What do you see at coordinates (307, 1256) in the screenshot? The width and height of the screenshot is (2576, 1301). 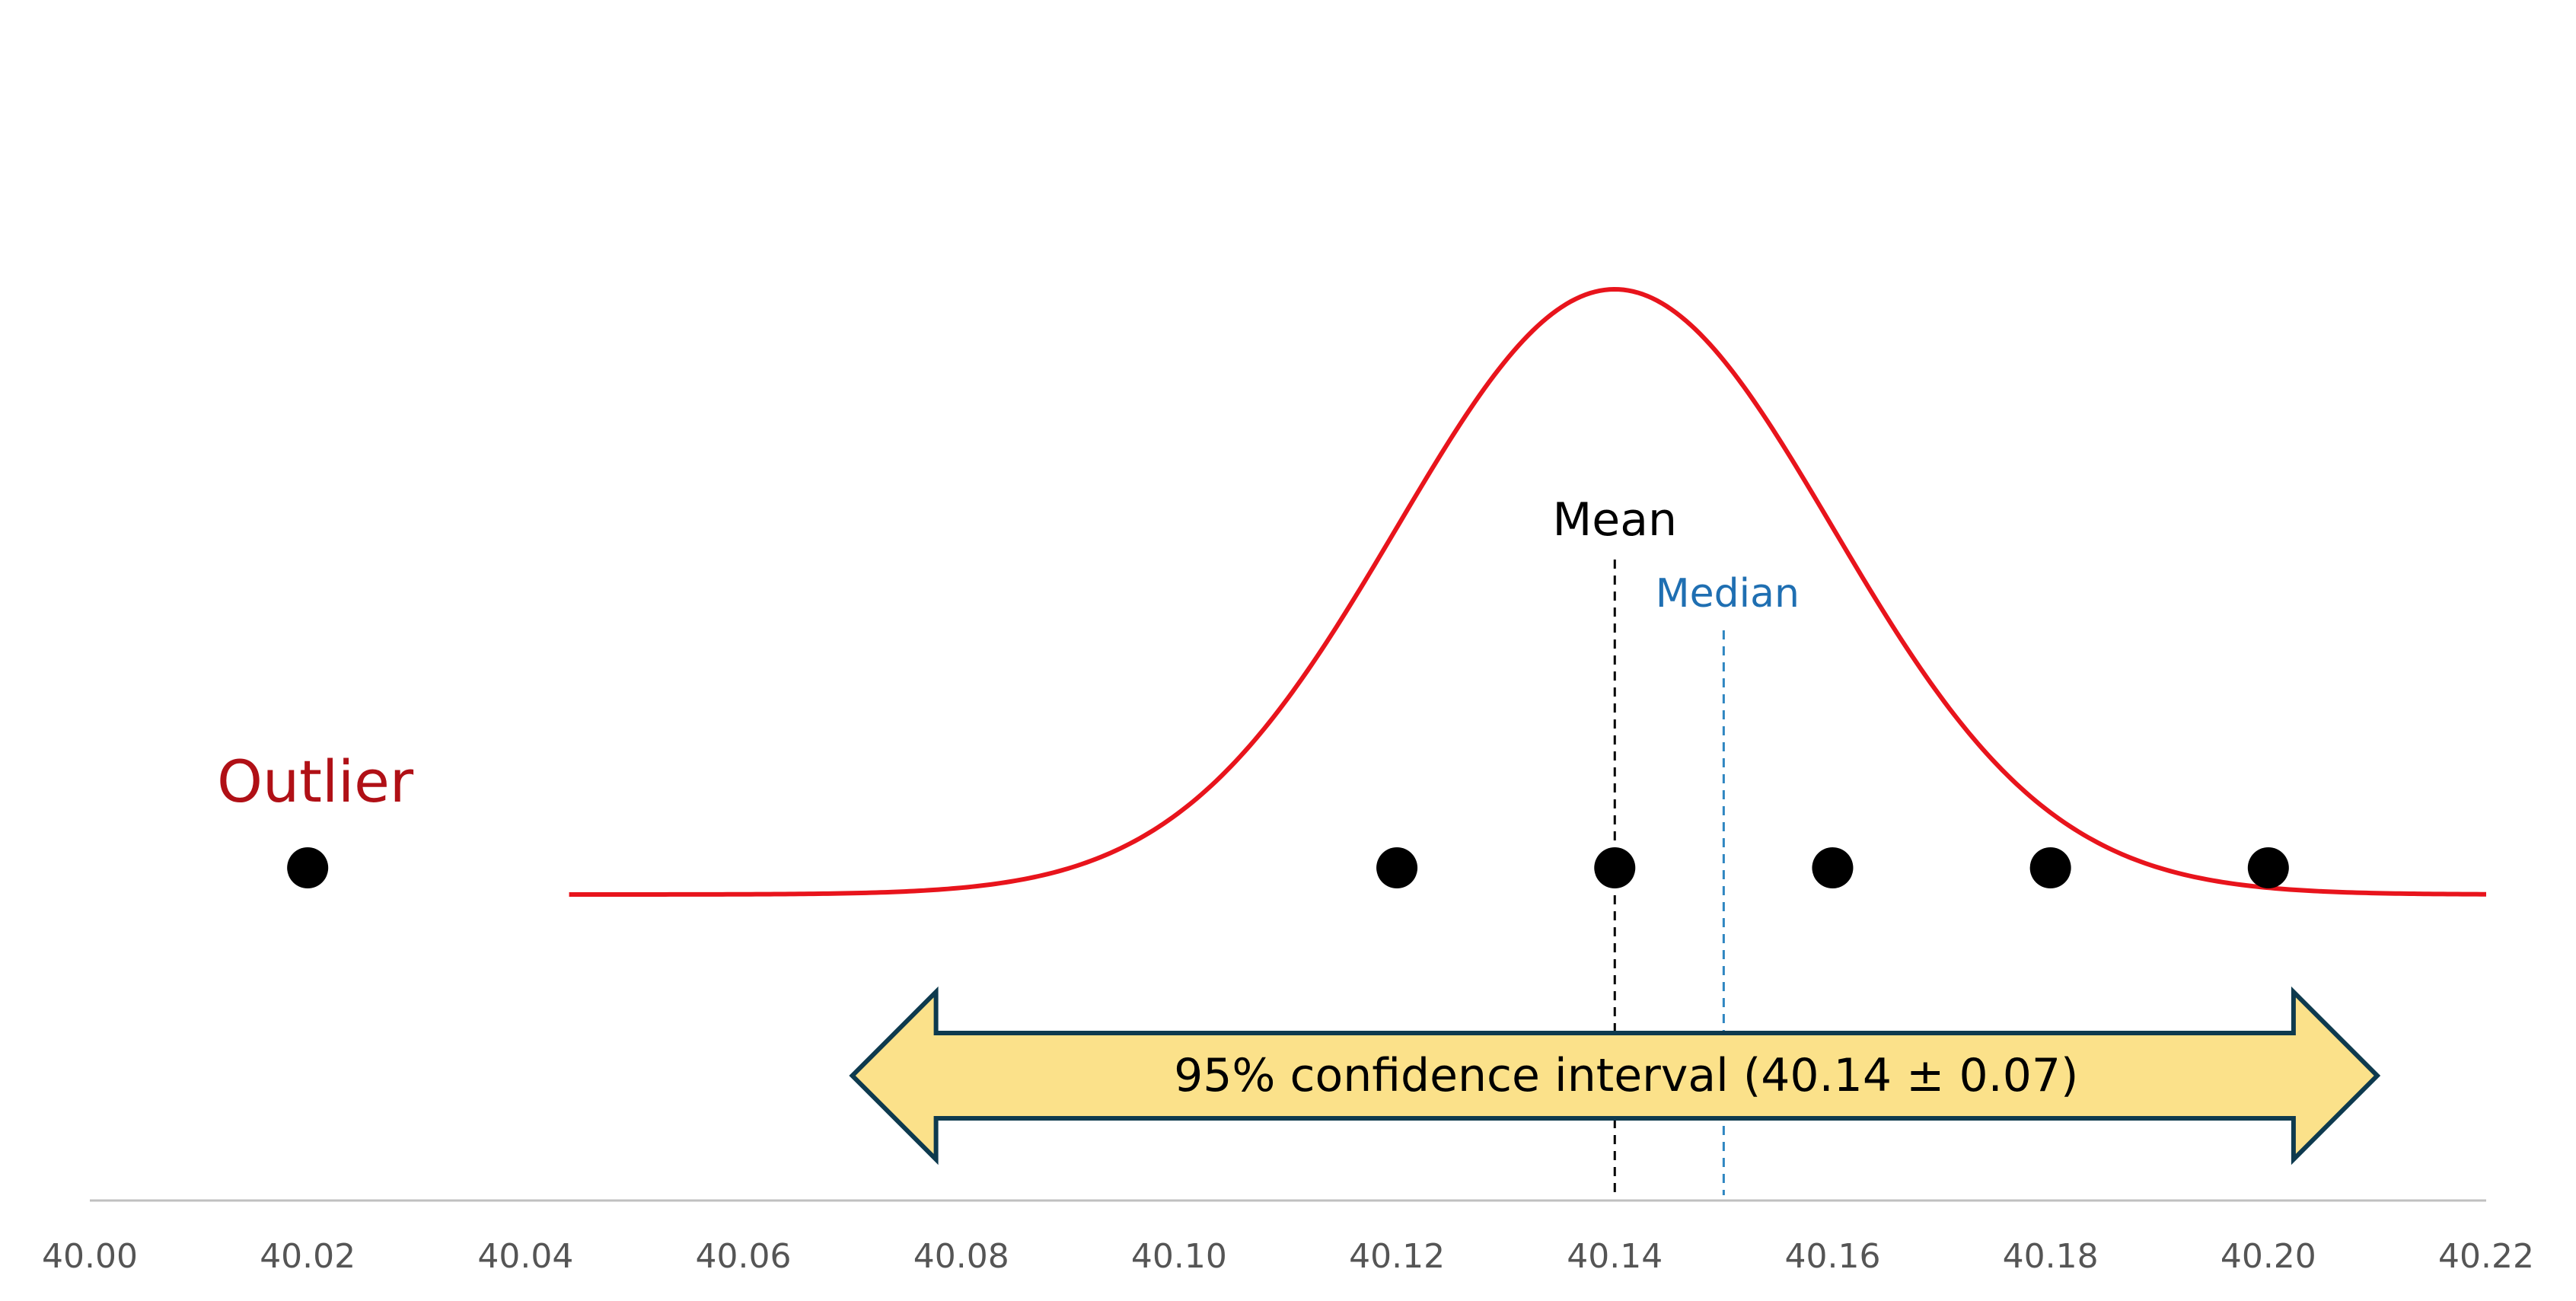 I see `x-tick-label: 40.02` at bounding box center [307, 1256].